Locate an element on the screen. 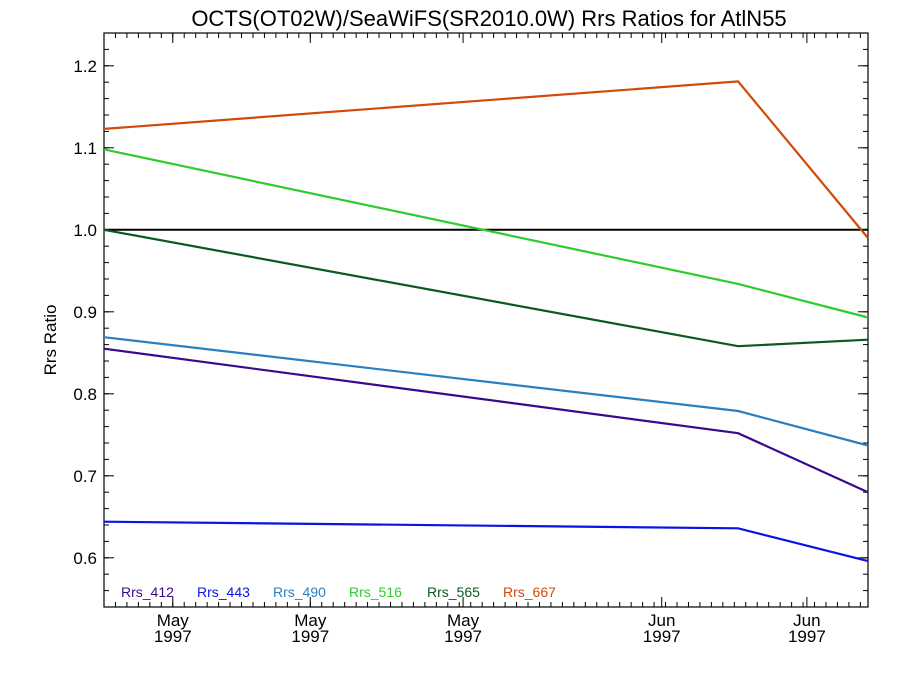 Image resolution: width=900 pixels, height=675 pixels. legend-entry-rrs_516: Rrs_516 is located at coordinates (375, 592).